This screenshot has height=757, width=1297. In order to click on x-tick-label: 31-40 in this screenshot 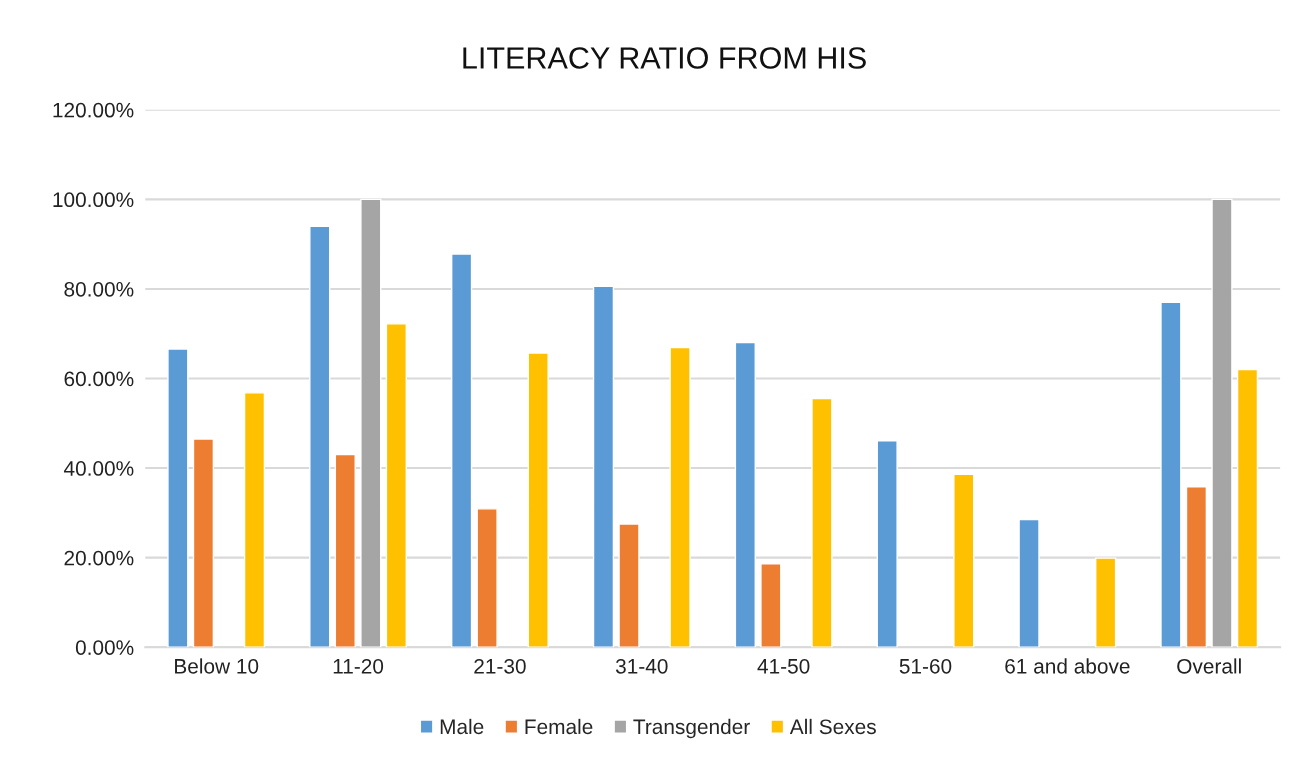, I will do `click(641, 666)`.